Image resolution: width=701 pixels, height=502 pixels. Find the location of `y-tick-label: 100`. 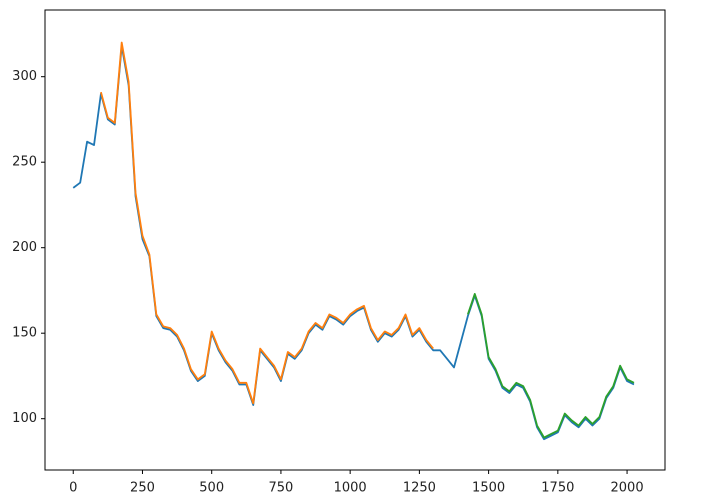

y-tick-label: 100 is located at coordinates (24, 418).